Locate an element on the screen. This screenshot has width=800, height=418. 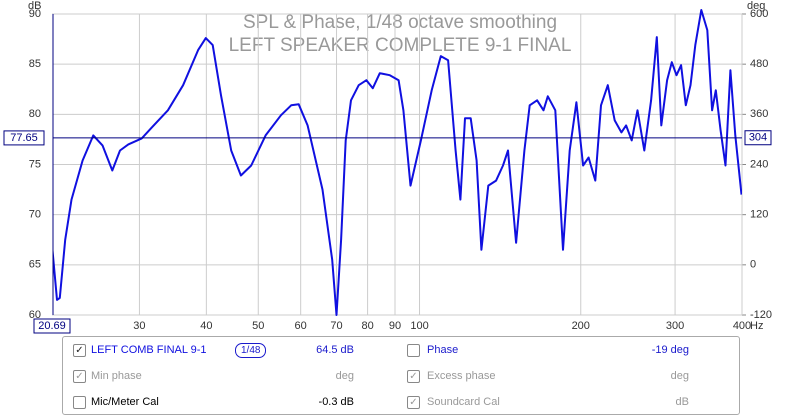
x-axis-unit: Hz is located at coordinates (756, 326).